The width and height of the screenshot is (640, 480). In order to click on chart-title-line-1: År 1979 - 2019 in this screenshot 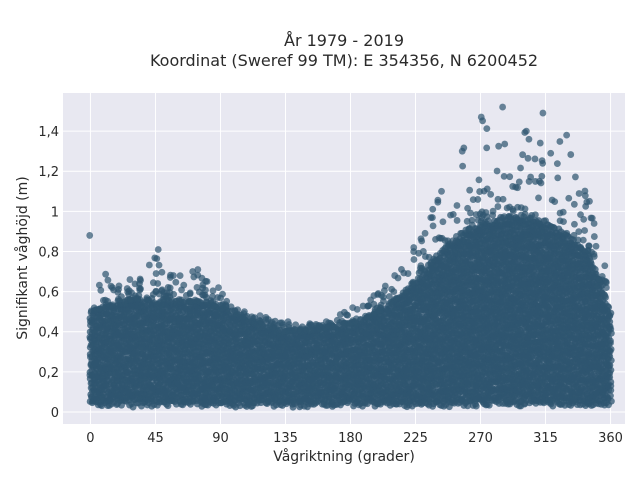, I will do `click(344, 40)`.